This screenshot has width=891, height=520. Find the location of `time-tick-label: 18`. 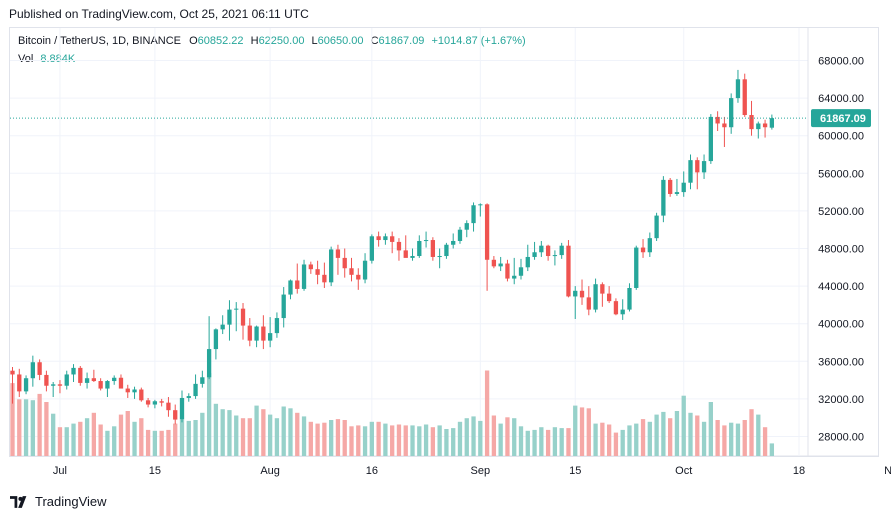

time-tick-label: 18 is located at coordinates (799, 471).